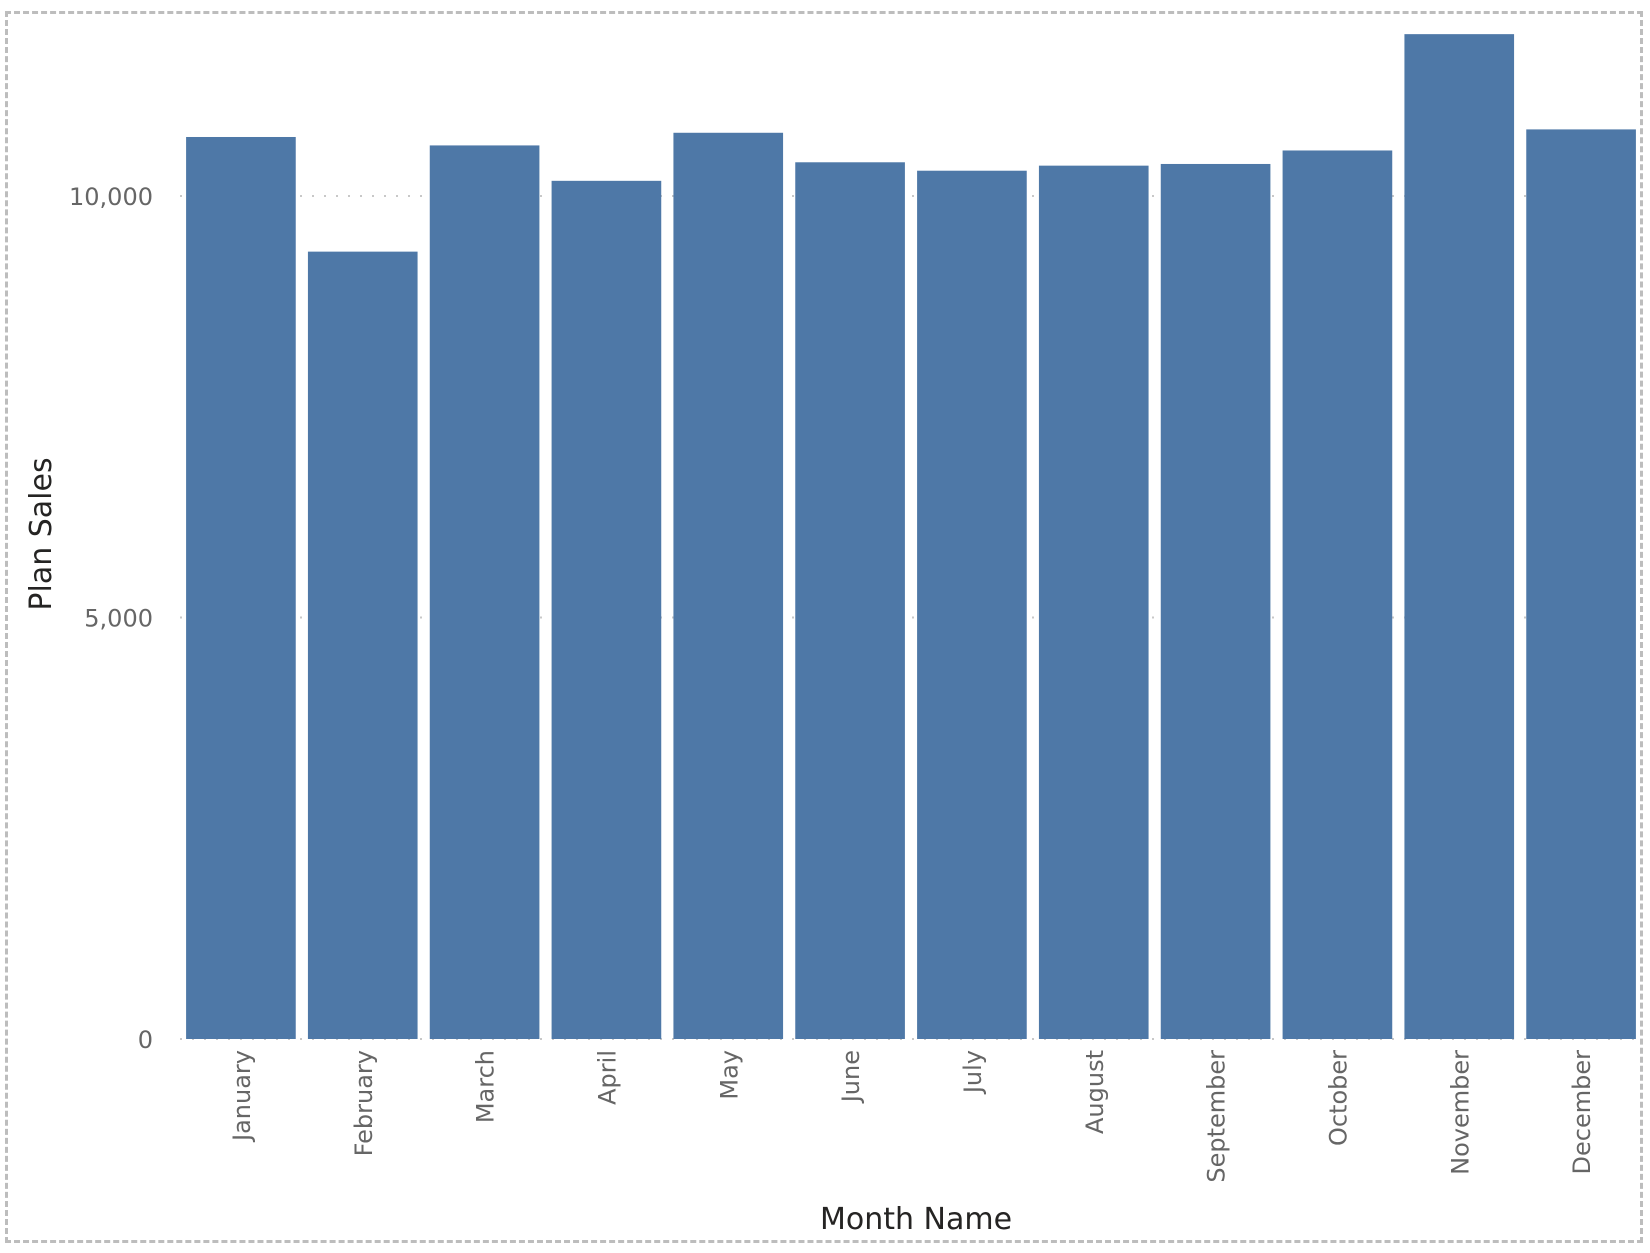  I want to click on x-category-label: January, so click(242, 1096).